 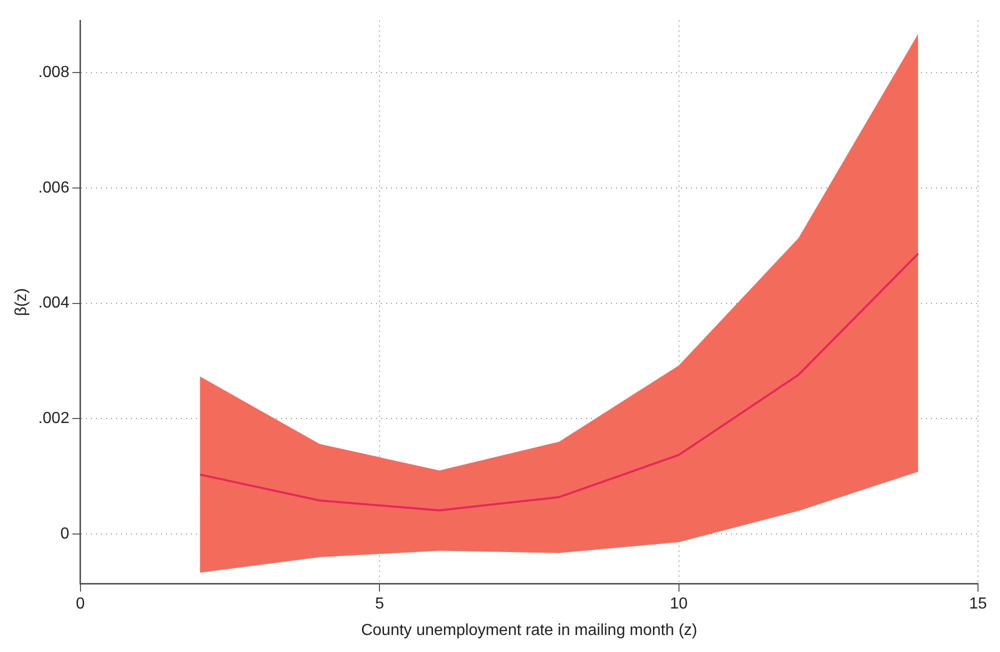 I want to click on x-tick-label: 5, so click(x=379, y=604).